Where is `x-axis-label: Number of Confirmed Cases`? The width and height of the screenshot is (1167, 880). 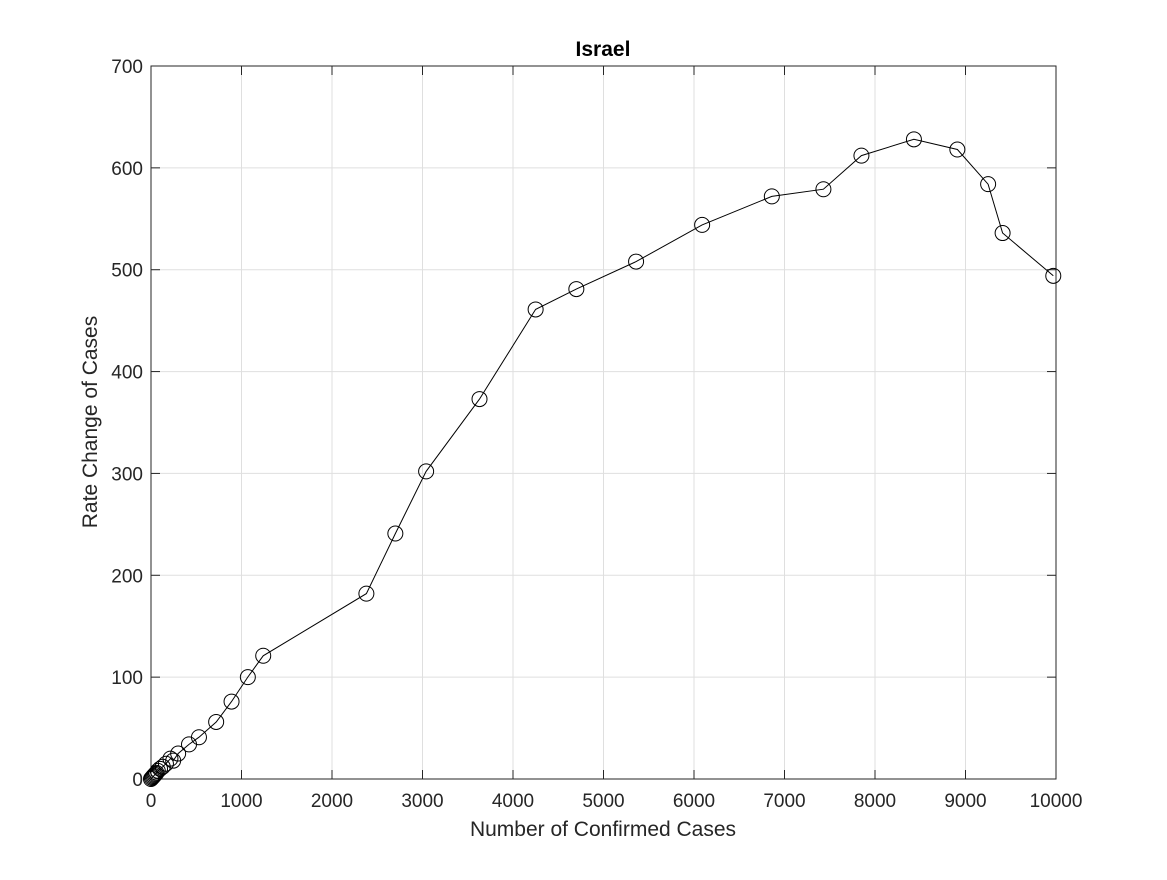
x-axis-label: Number of Confirmed Cases is located at coordinates (603, 829).